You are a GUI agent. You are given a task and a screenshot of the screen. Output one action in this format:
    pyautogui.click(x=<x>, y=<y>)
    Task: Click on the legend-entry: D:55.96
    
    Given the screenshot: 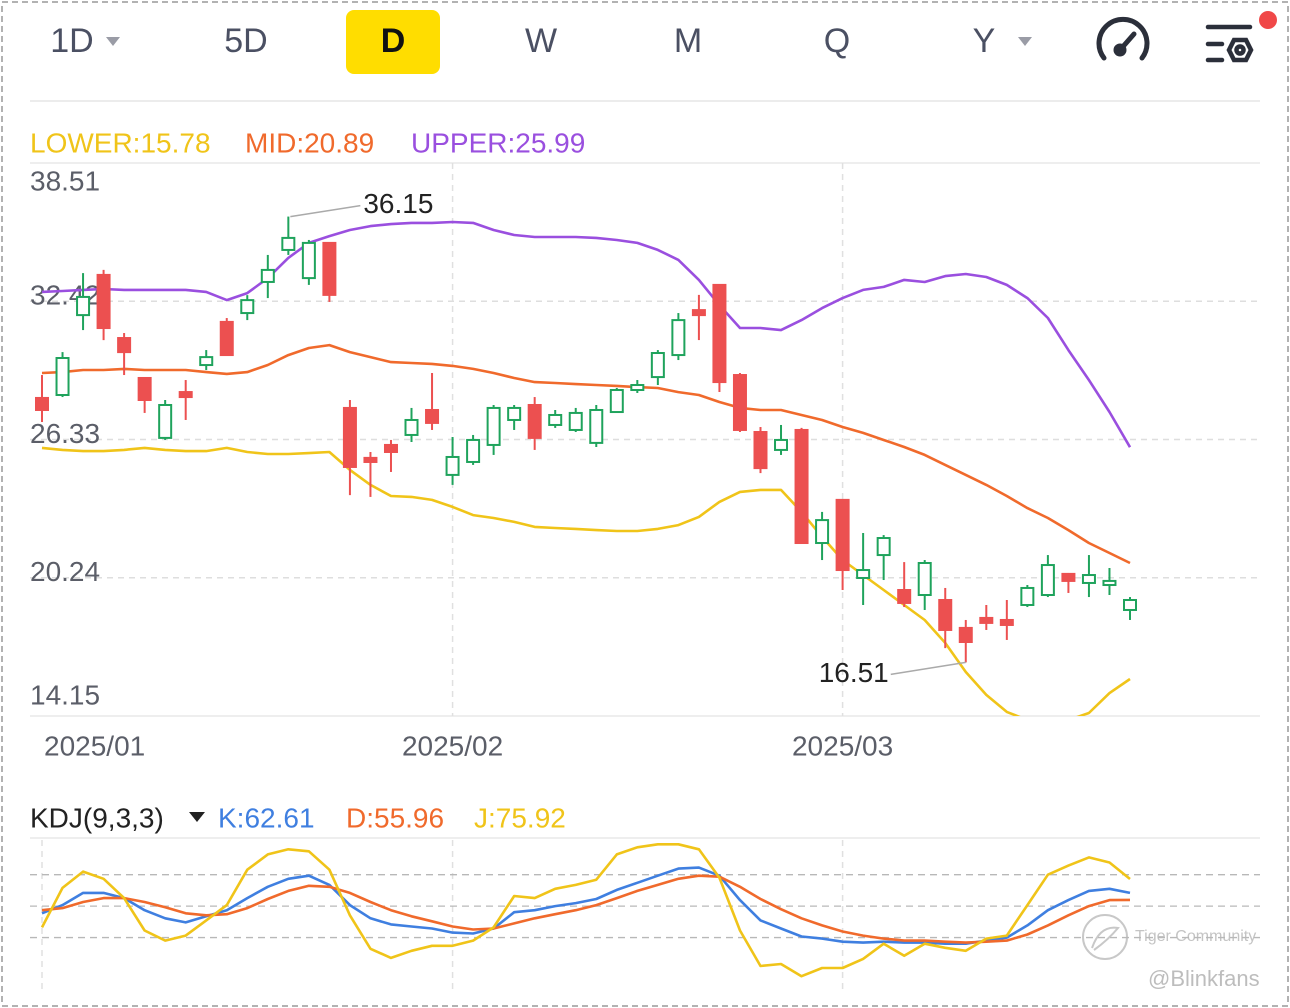 What is the action you would take?
    pyautogui.click(x=395, y=817)
    